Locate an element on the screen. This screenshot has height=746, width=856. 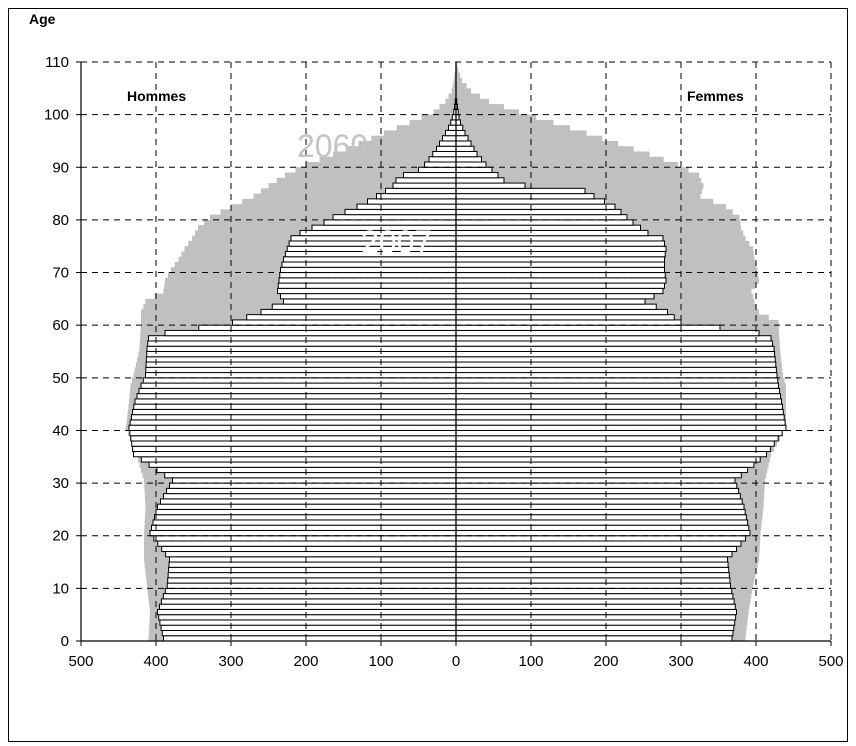
x-tick-label-1: 400 is located at coordinates (155, 661).